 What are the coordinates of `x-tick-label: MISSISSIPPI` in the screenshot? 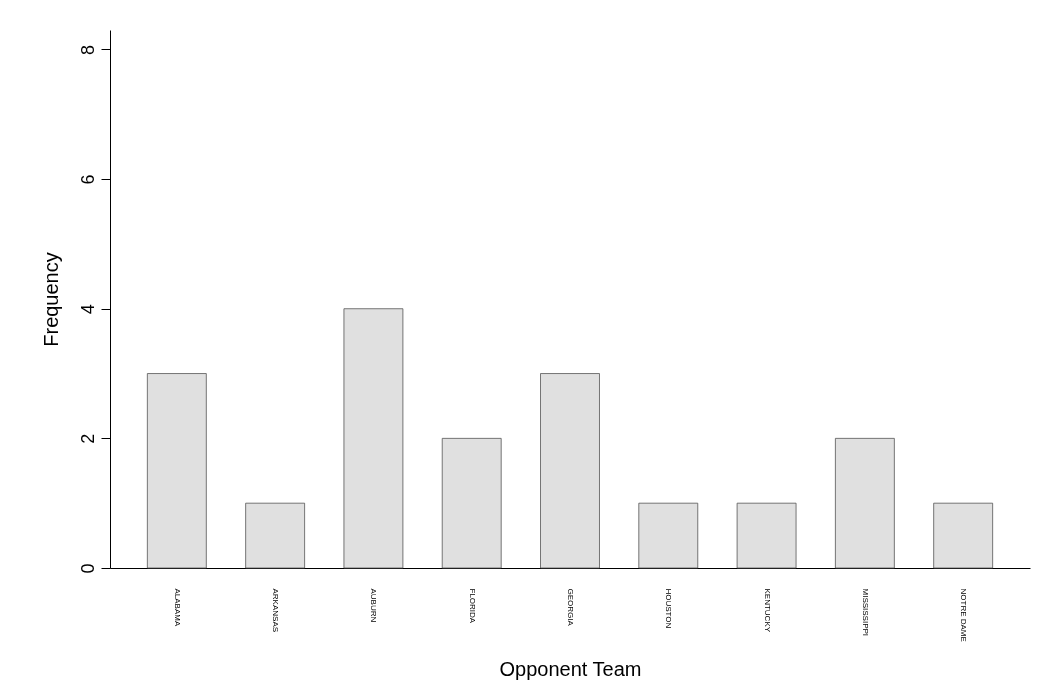 It's located at (865, 612).